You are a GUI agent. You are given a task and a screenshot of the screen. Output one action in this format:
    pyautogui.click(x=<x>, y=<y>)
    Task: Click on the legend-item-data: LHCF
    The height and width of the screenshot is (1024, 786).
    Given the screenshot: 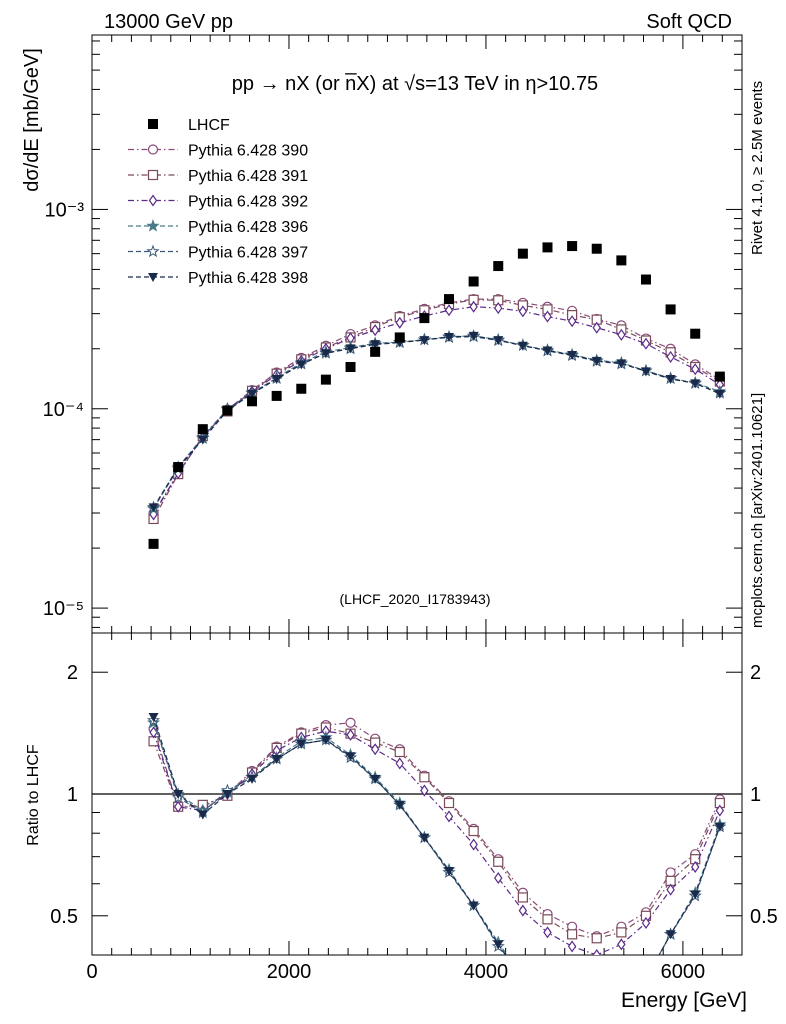 What is the action you would take?
    pyautogui.click(x=189, y=125)
    